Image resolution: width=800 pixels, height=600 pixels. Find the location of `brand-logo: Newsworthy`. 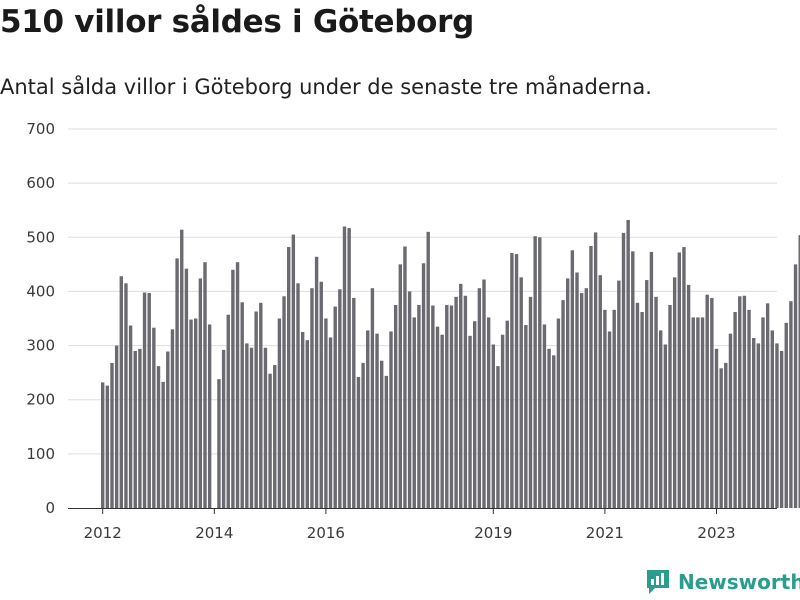

brand-logo: Newsworthy is located at coordinates (722, 582).